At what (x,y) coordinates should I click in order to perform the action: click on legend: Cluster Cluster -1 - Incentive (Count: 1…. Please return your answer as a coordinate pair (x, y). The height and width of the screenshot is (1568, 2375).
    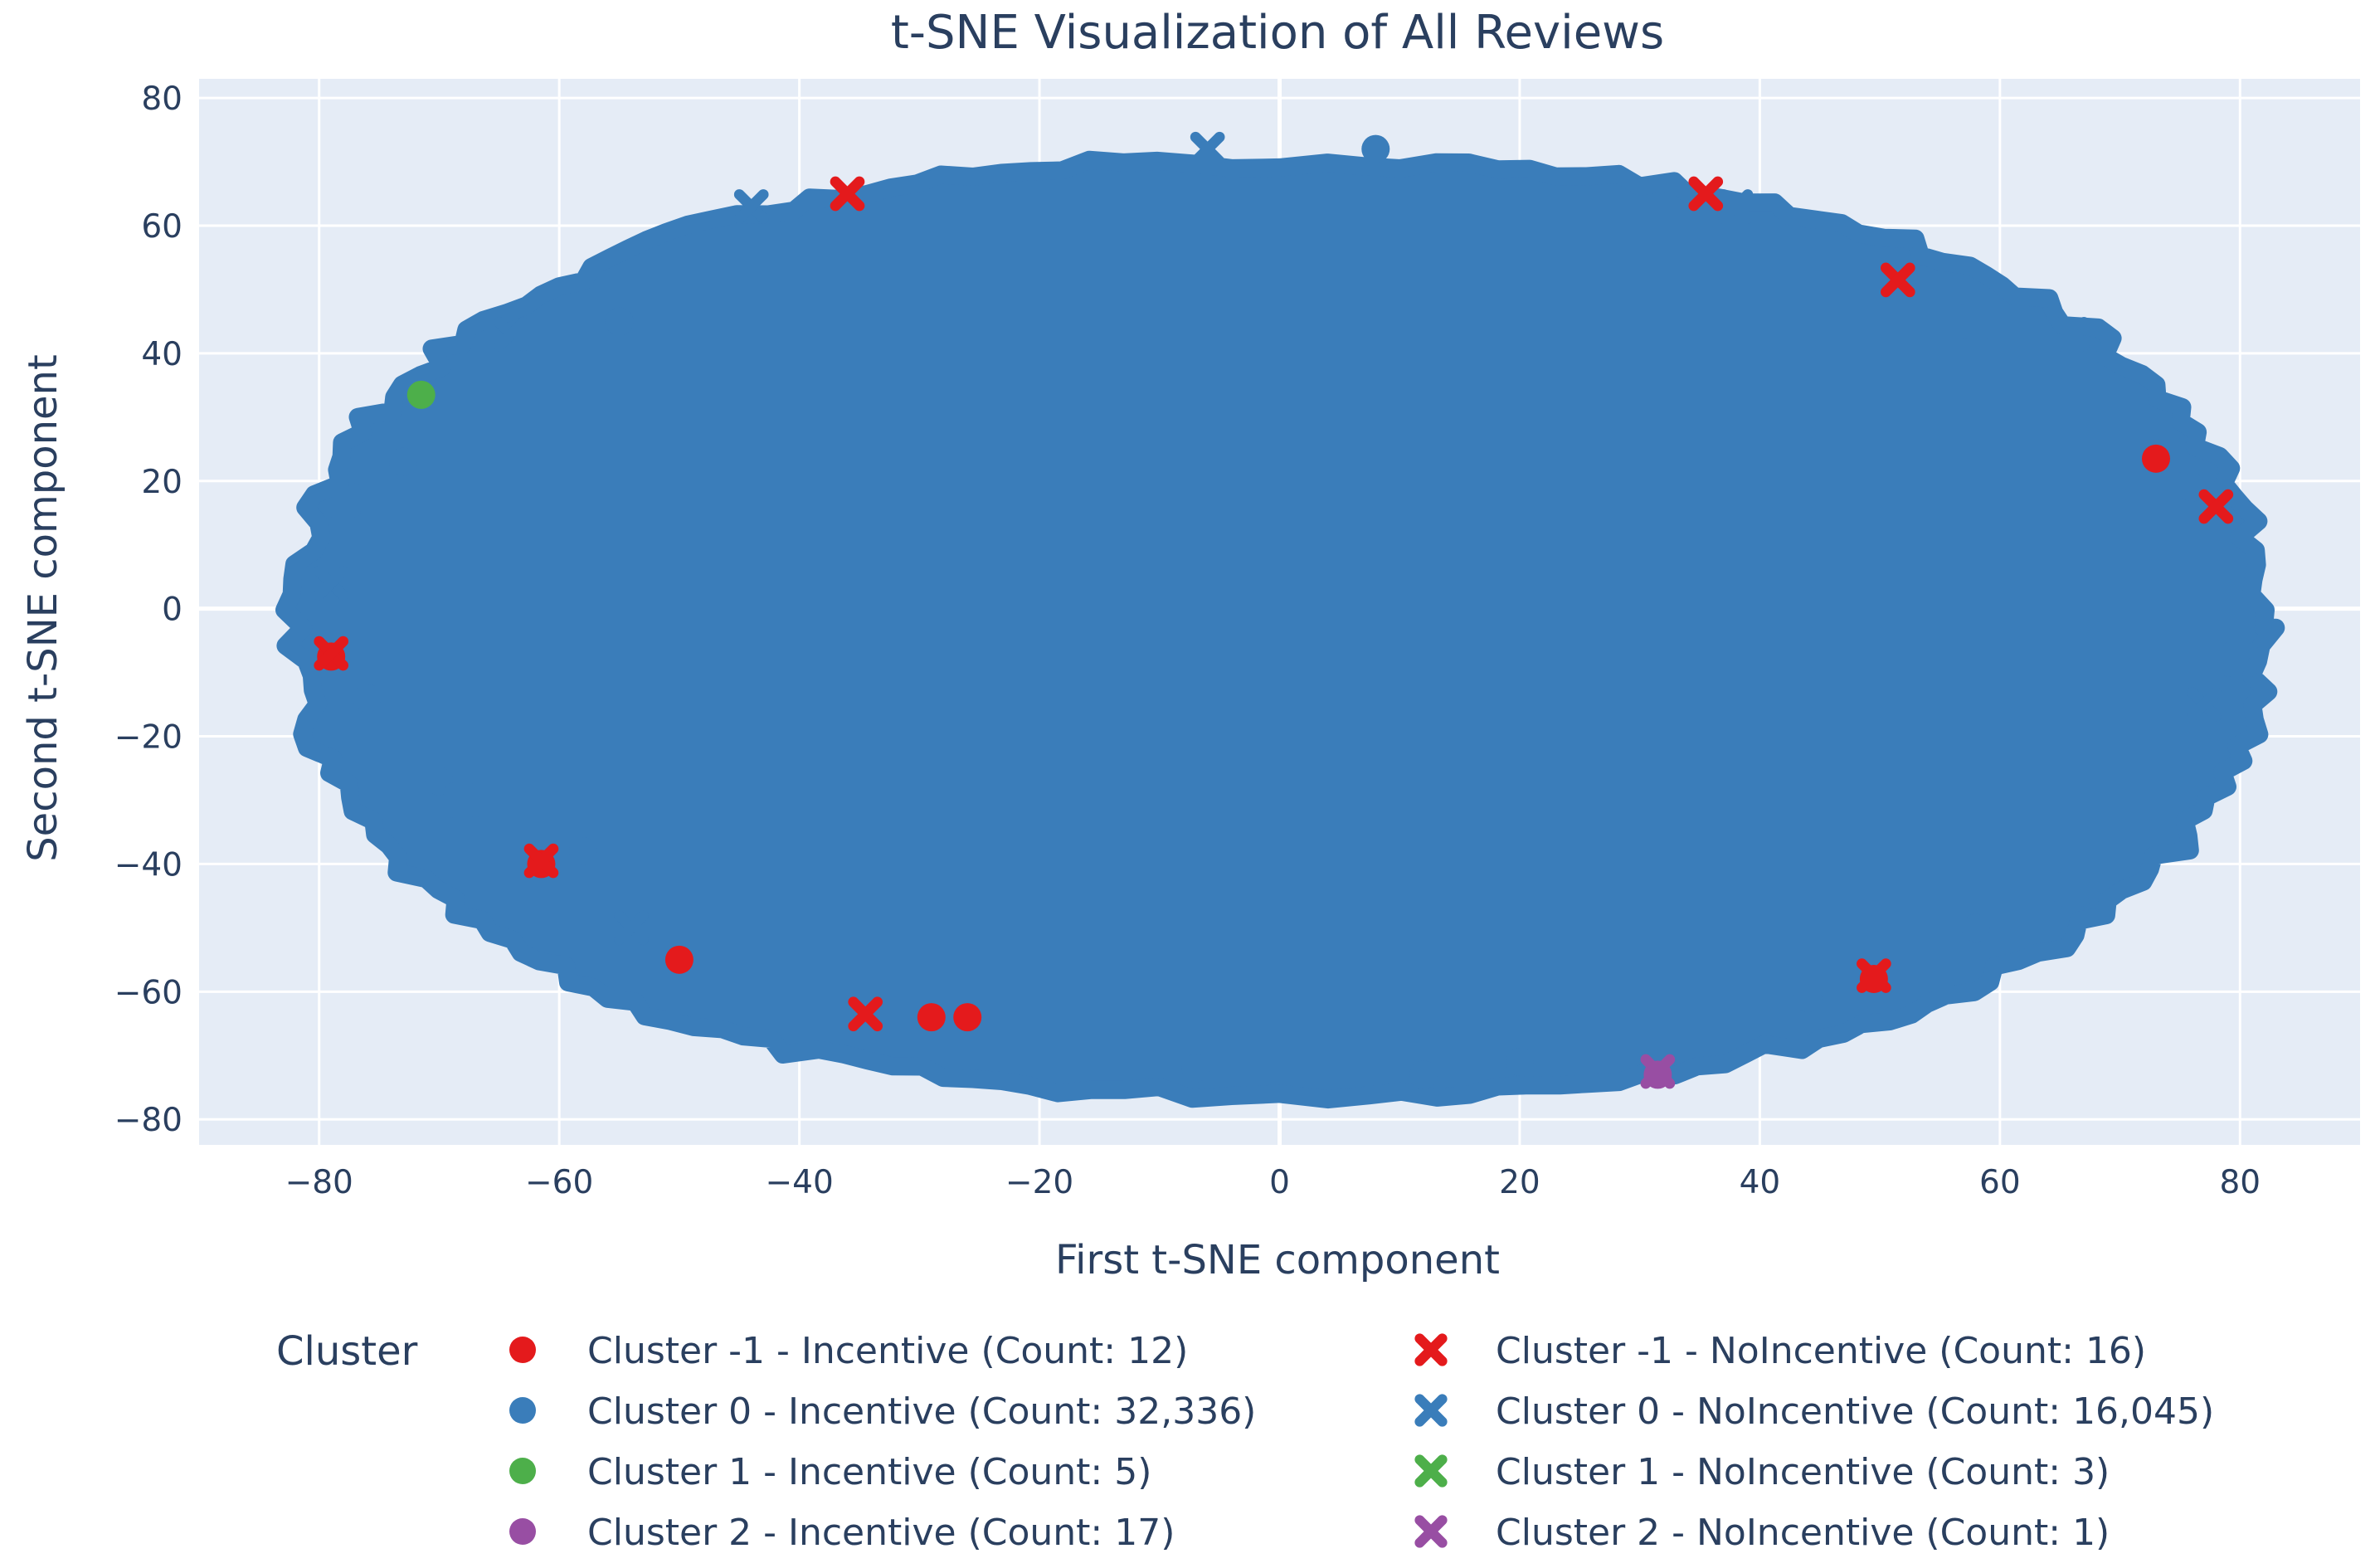
    Looking at the image, I should click on (1245, 1441).